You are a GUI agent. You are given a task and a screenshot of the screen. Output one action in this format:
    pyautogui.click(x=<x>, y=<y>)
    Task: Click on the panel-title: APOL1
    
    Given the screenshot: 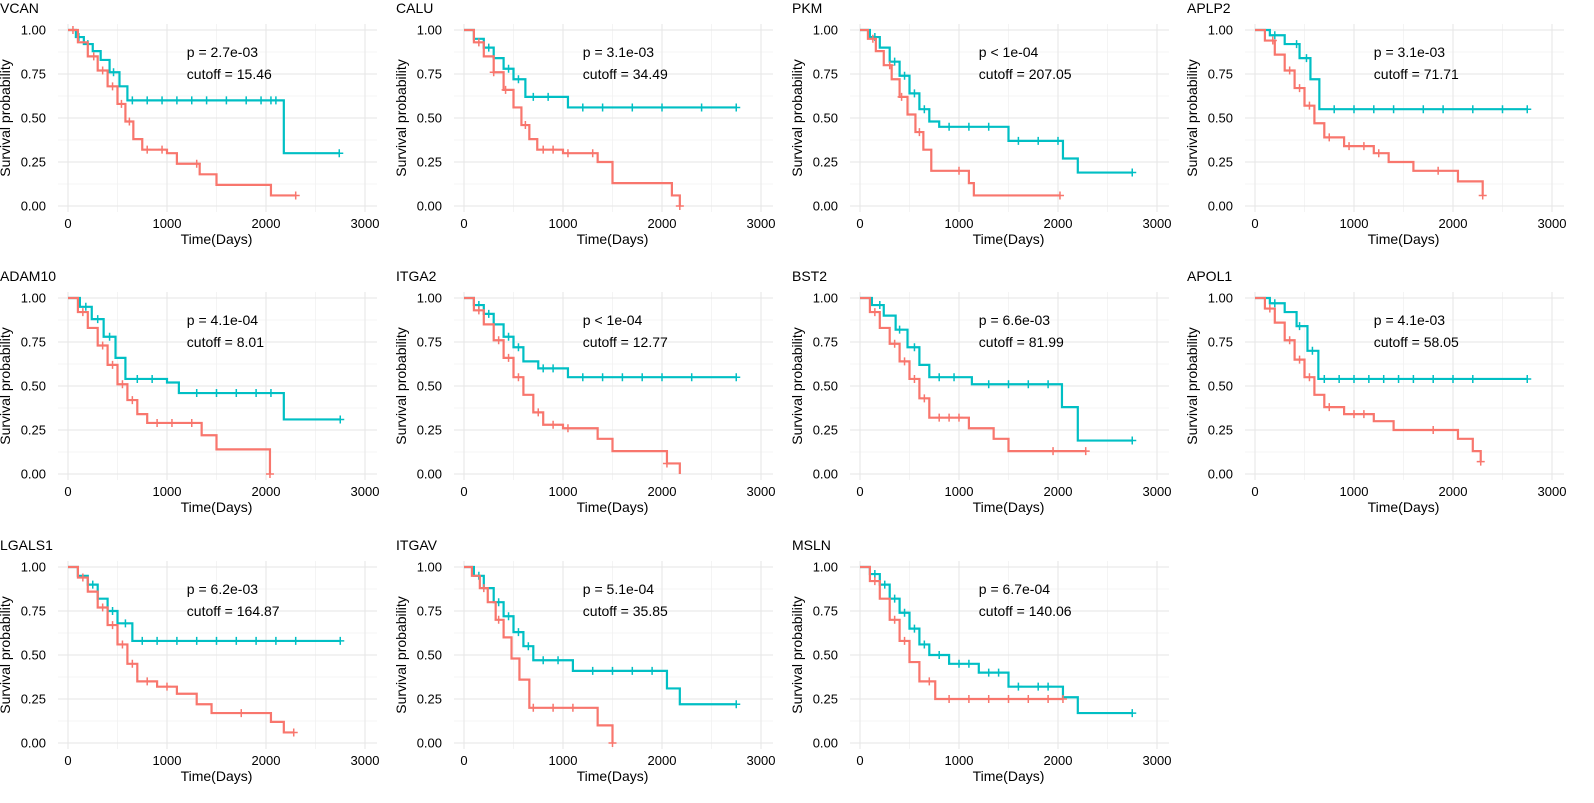 What is the action you would take?
    pyautogui.click(x=1209, y=276)
    